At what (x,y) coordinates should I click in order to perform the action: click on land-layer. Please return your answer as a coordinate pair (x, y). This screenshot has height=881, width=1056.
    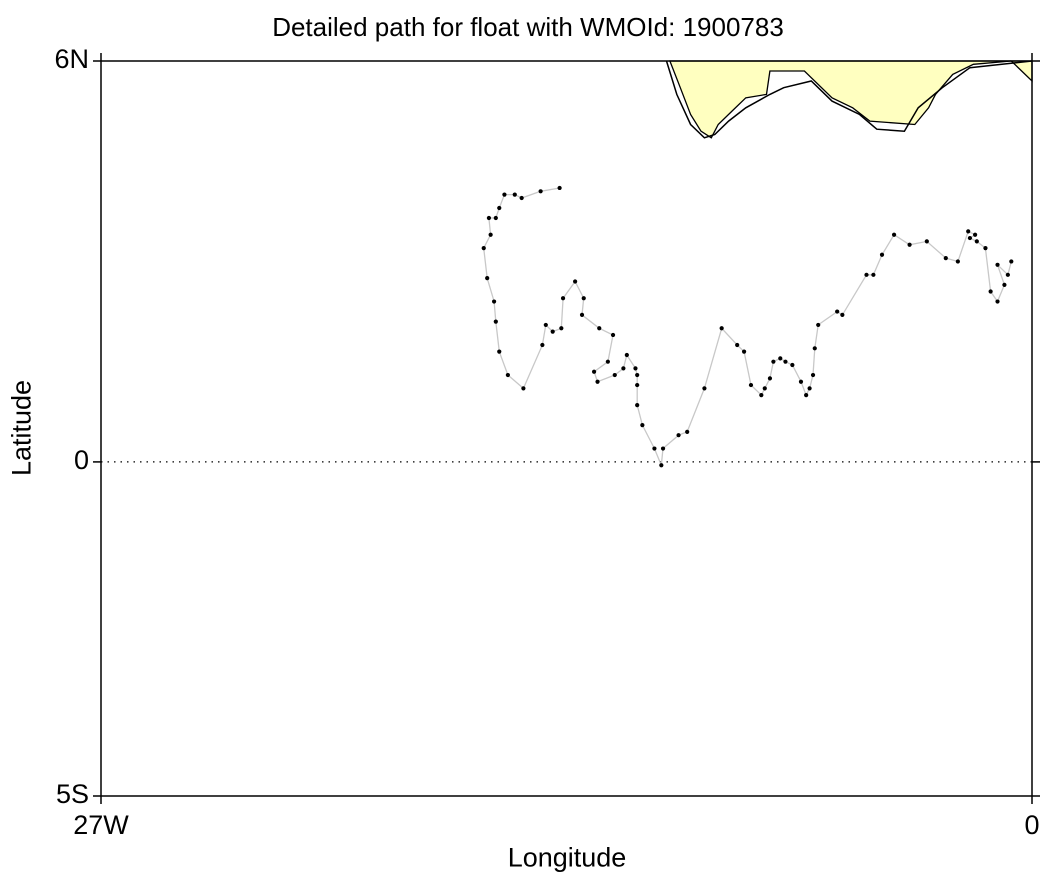
    Looking at the image, I should click on (849, 99).